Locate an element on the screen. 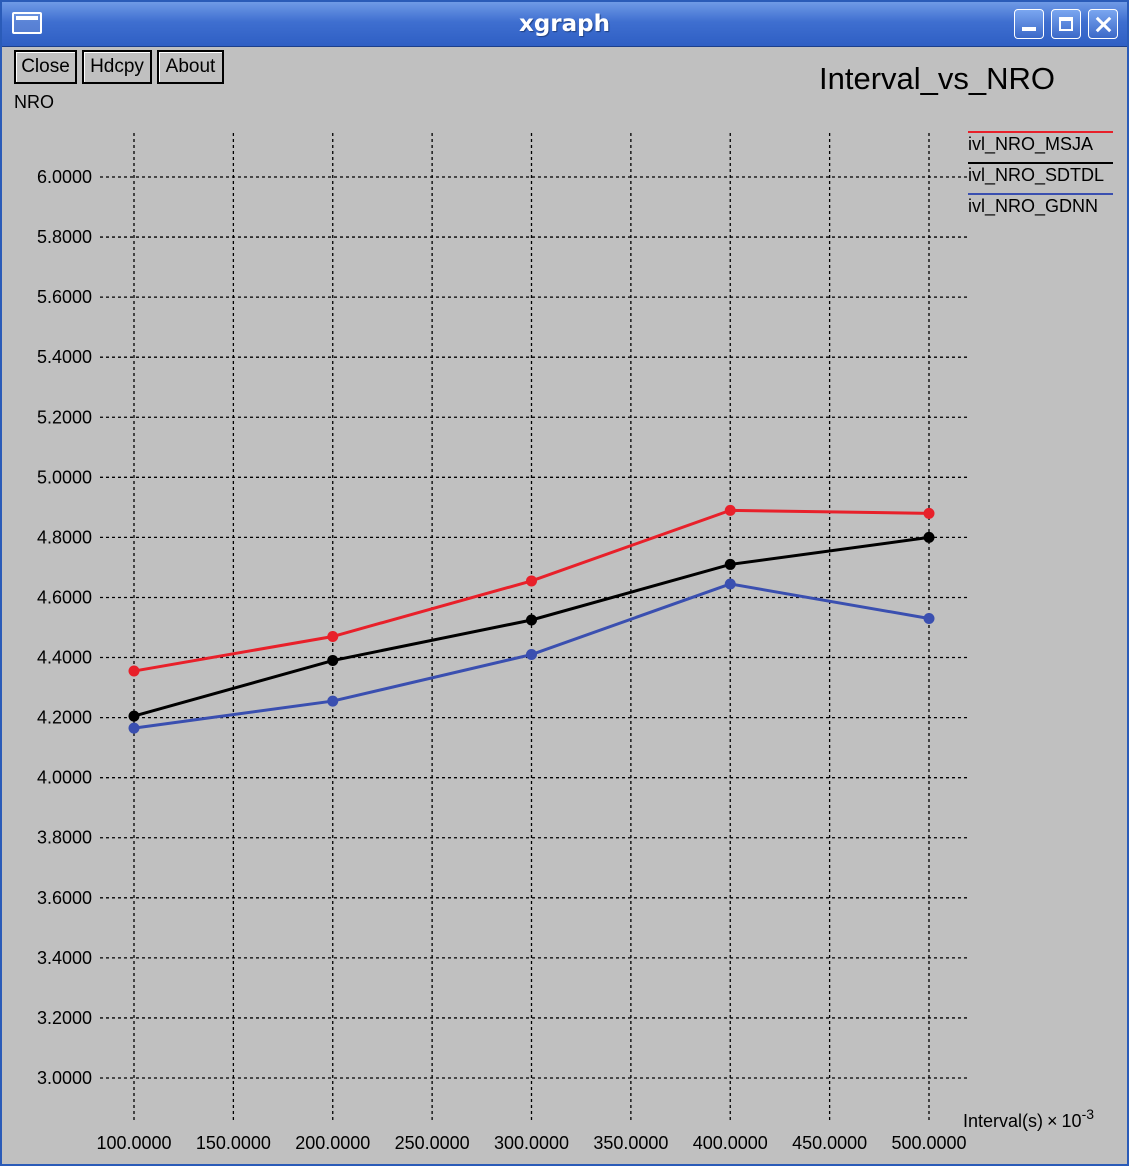 This screenshot has width=1129, height=1166. x-tick-label: 350.0000 is located at coordinates (630, 1143).